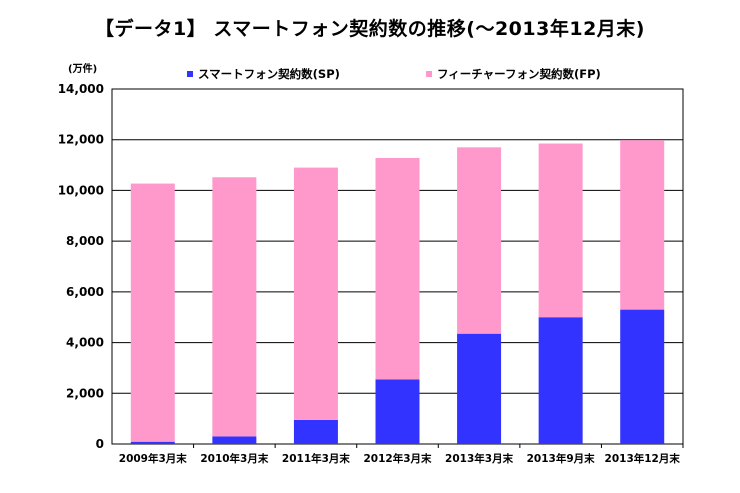 The width and height of the screenshot is (740, 493). I want to click on y-tick-label: 14,000, so click(81, 89).